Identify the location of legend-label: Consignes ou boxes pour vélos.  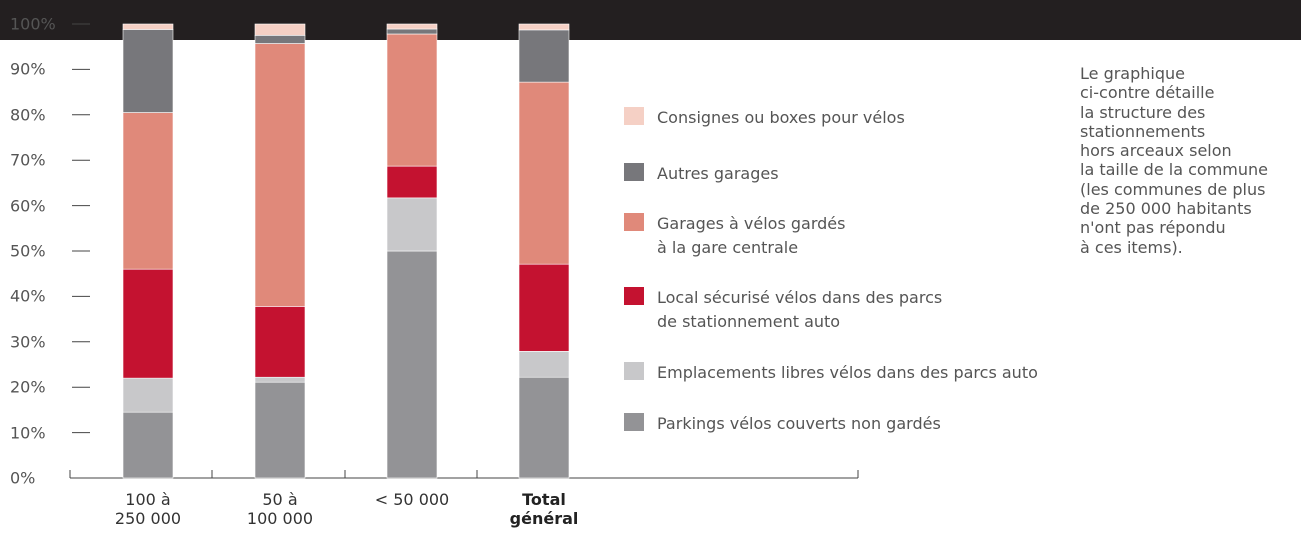
(781, 117).